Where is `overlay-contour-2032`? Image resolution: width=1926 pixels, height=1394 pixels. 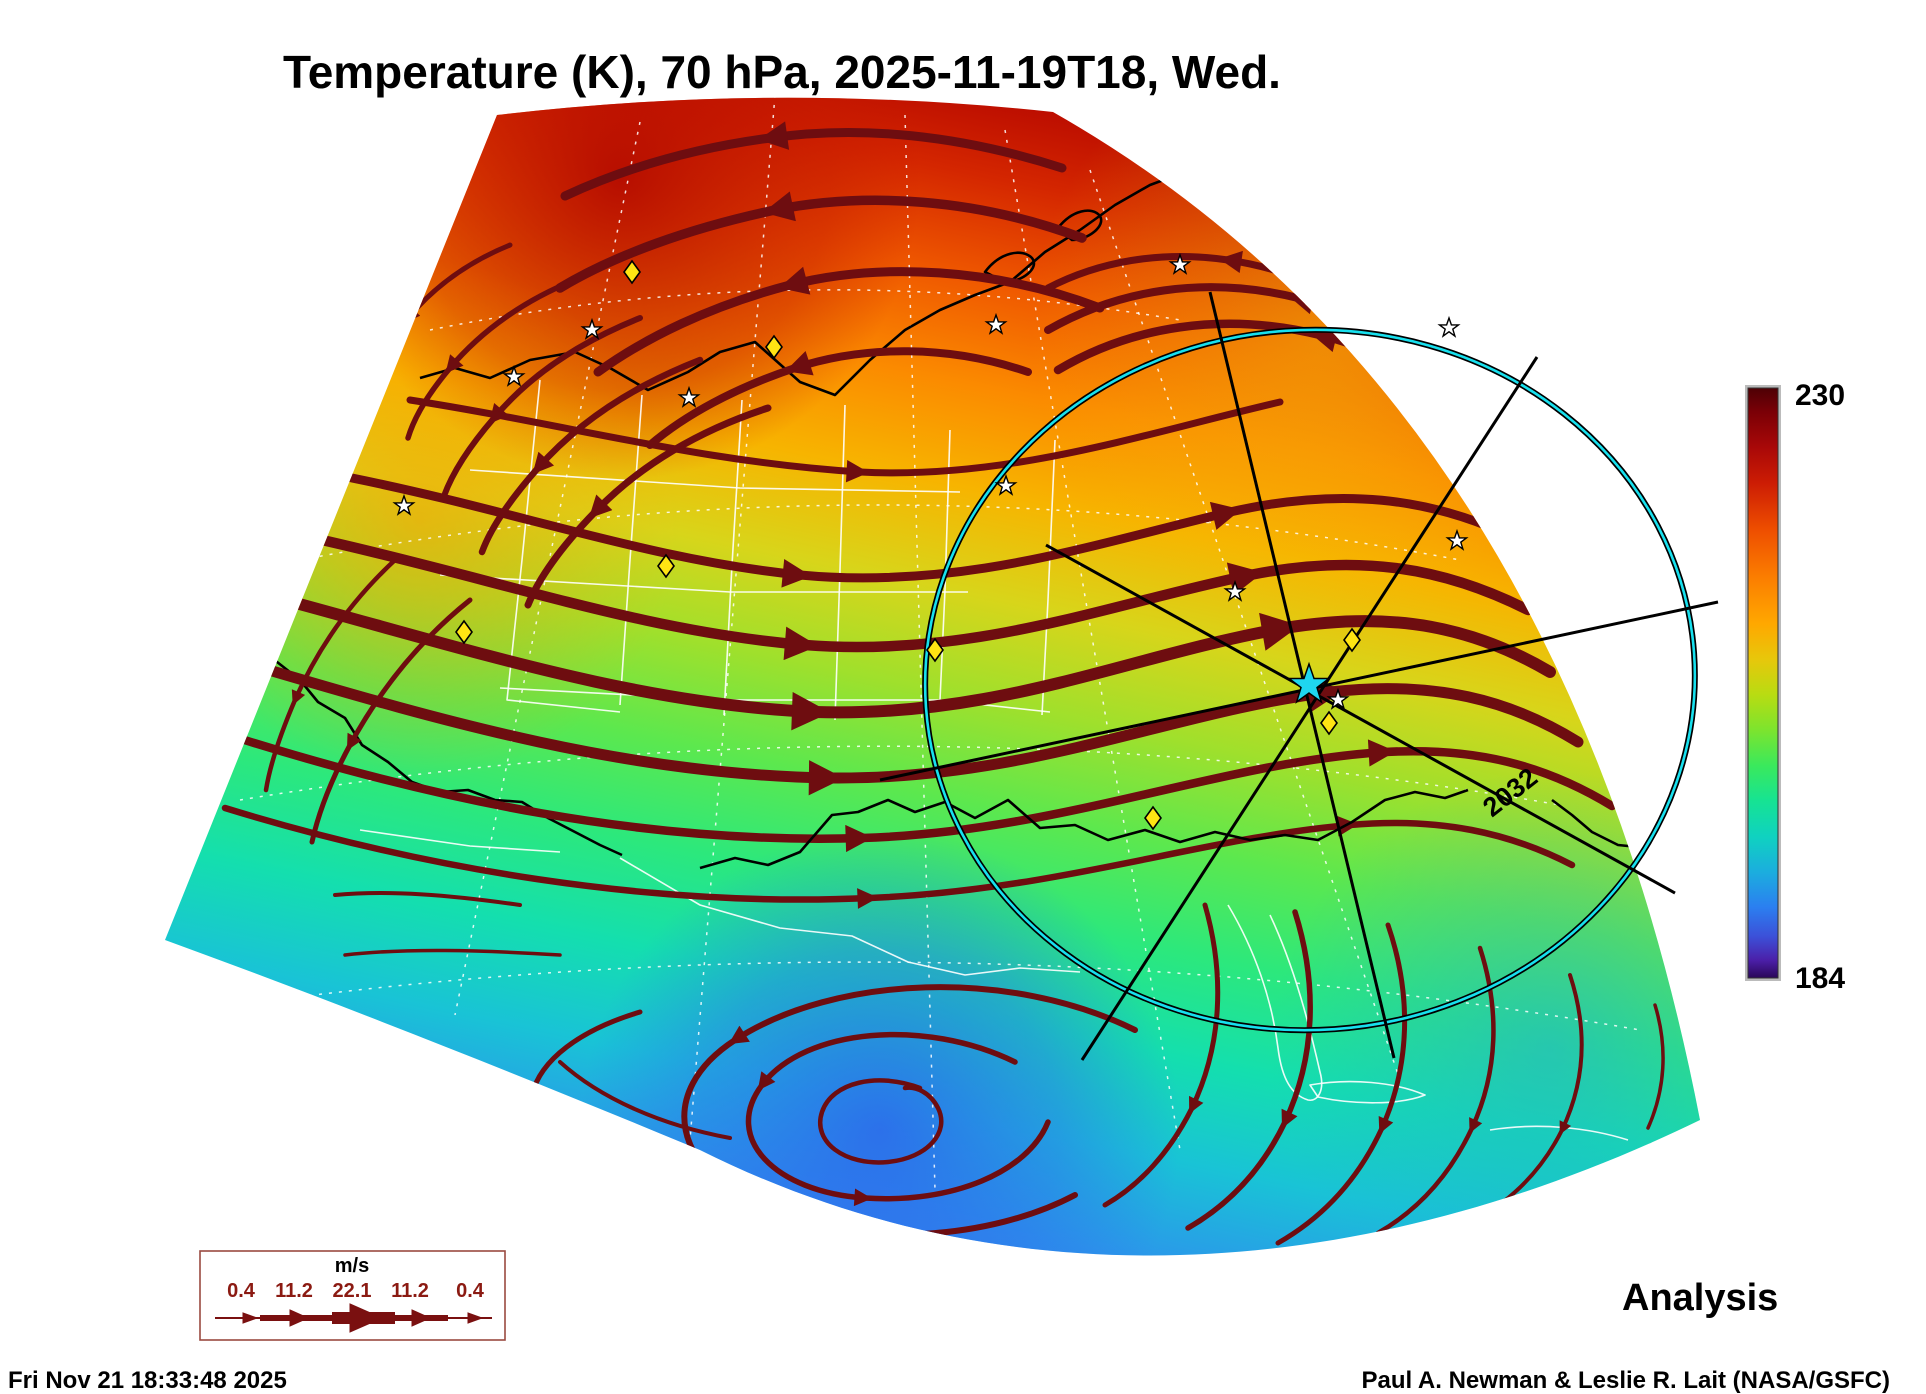
overlay-contour-2032 is located at coordinates (1174, 829).